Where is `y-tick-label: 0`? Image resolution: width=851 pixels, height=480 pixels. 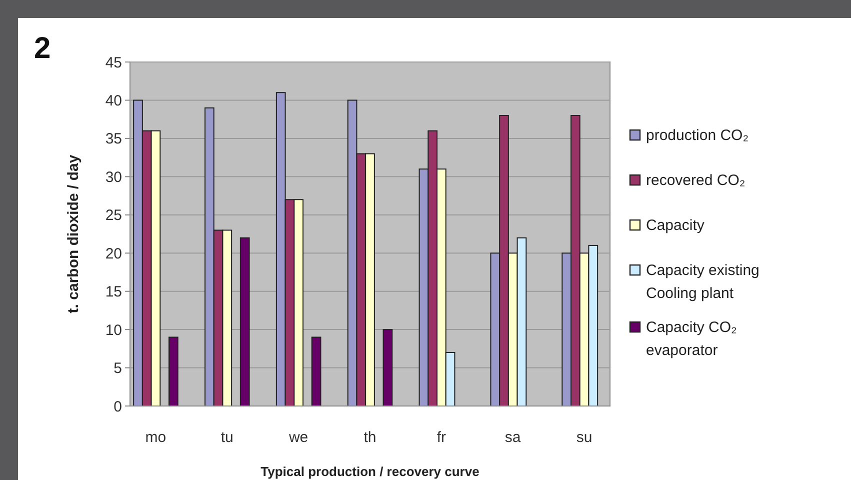 y-tick-label: 0 is located at coordinates (118, 407).